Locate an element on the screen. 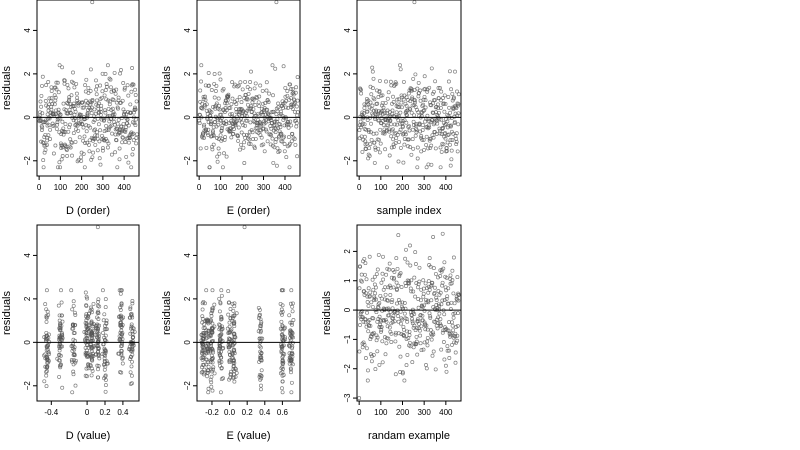 Image resolution: width=800 pixels, height=450 pixels. y-tick-label: 0 is located at coordinates (27, 117).